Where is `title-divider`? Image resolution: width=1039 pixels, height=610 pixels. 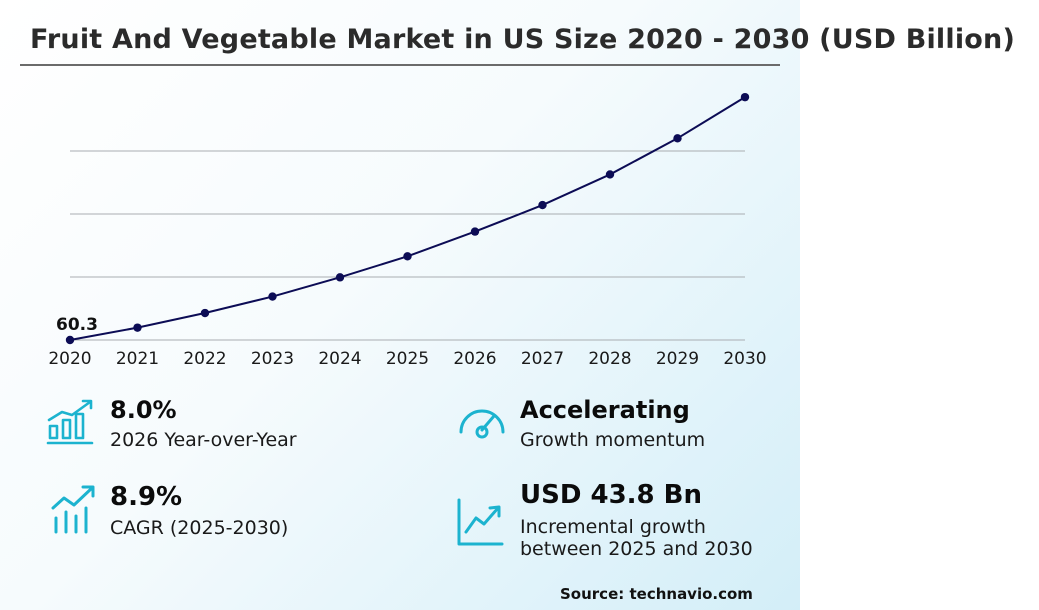 title-divider is located at coordinates (400, 65).